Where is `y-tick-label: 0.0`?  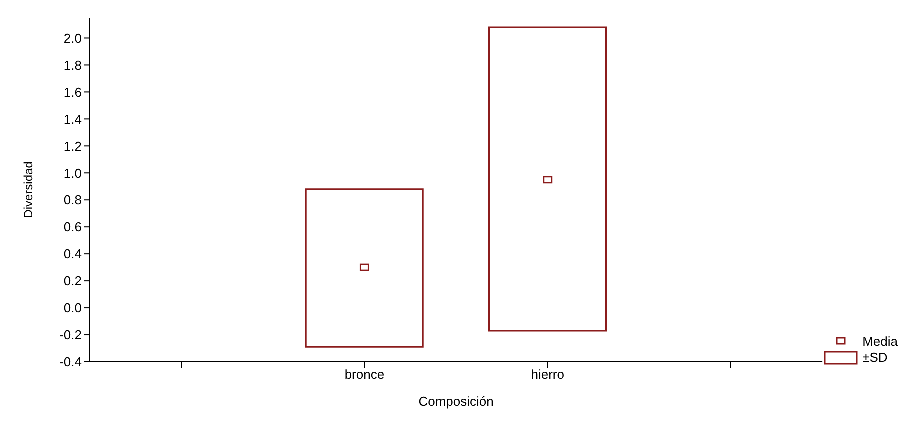
y-tick-label: 0.0 is located at coordinates (73, 308).